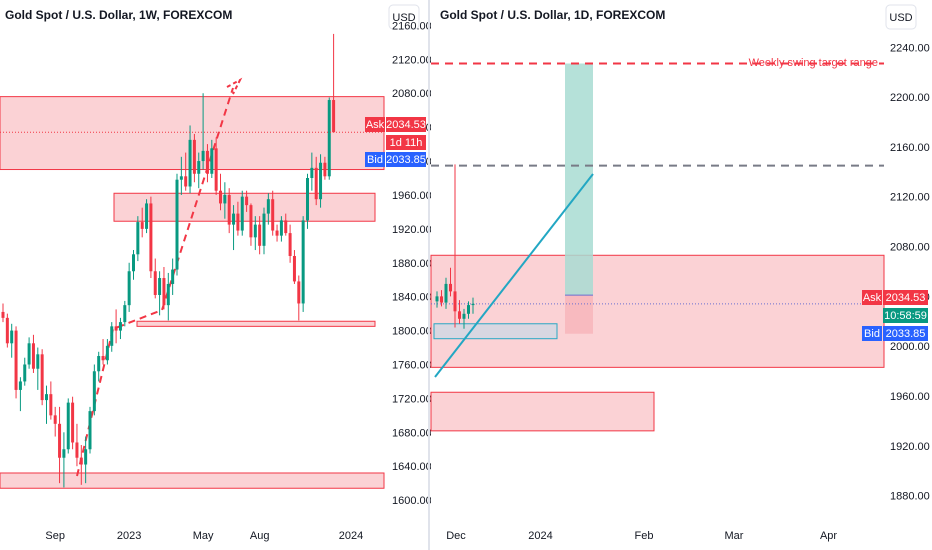  I want to click on weekly-projection-arrowhead, so click(234, 86).